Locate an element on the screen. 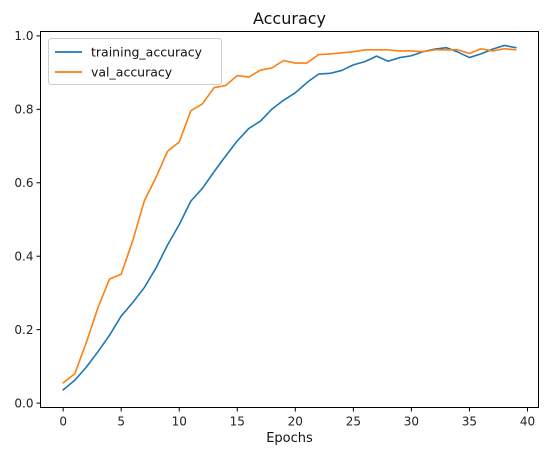 This screenshot has height=455, width=547. x-tick-label: 0 is located at coordinates (63, 422).